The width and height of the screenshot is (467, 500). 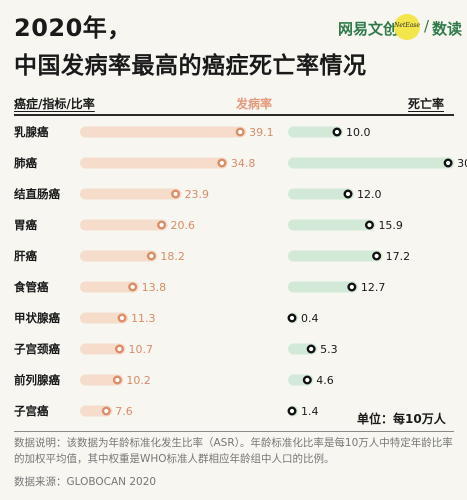 What do you see at coordinates (37, 349) in the screenshot?
I see `category-label: 子宫颈癌` at bounding box center [37, 349].